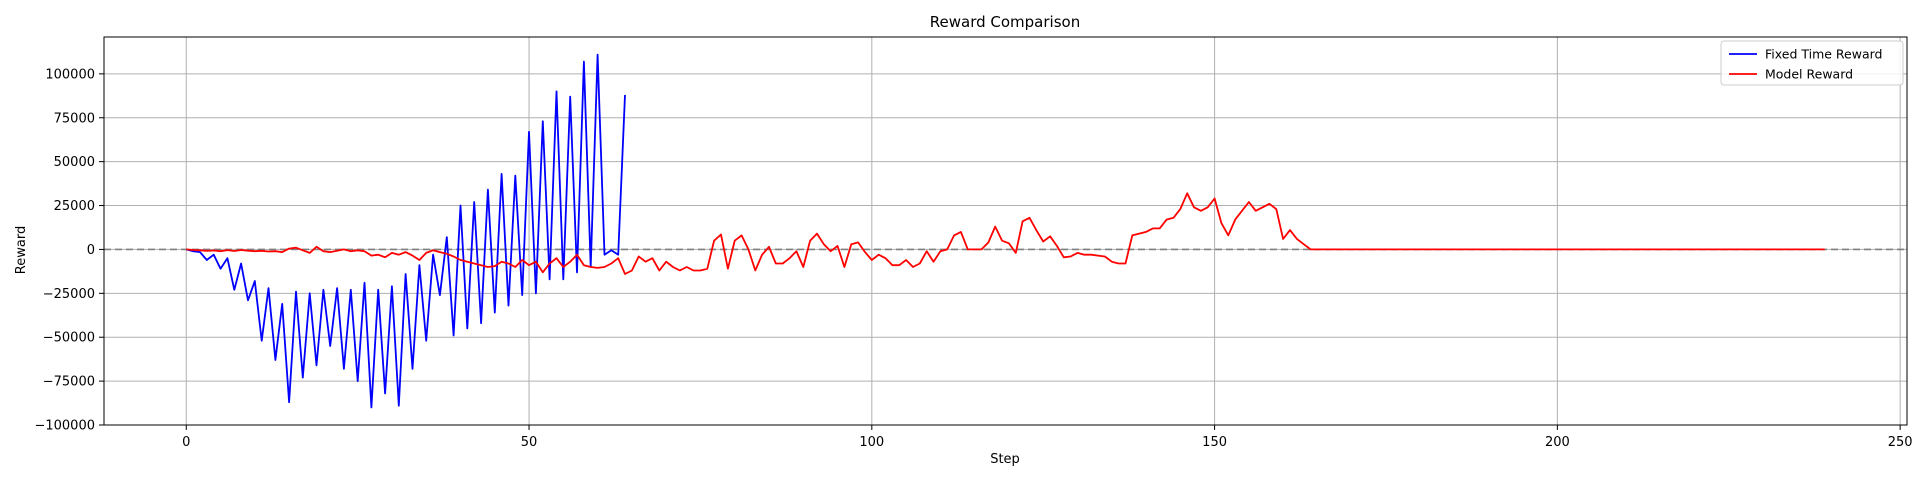 Image resolution: width=1920 pixels, height=480 pixels. What do you see at coordinates (70, 74) in the screenshot?
I see `y-tick-label: 100000` at bounding box center [70, 74].